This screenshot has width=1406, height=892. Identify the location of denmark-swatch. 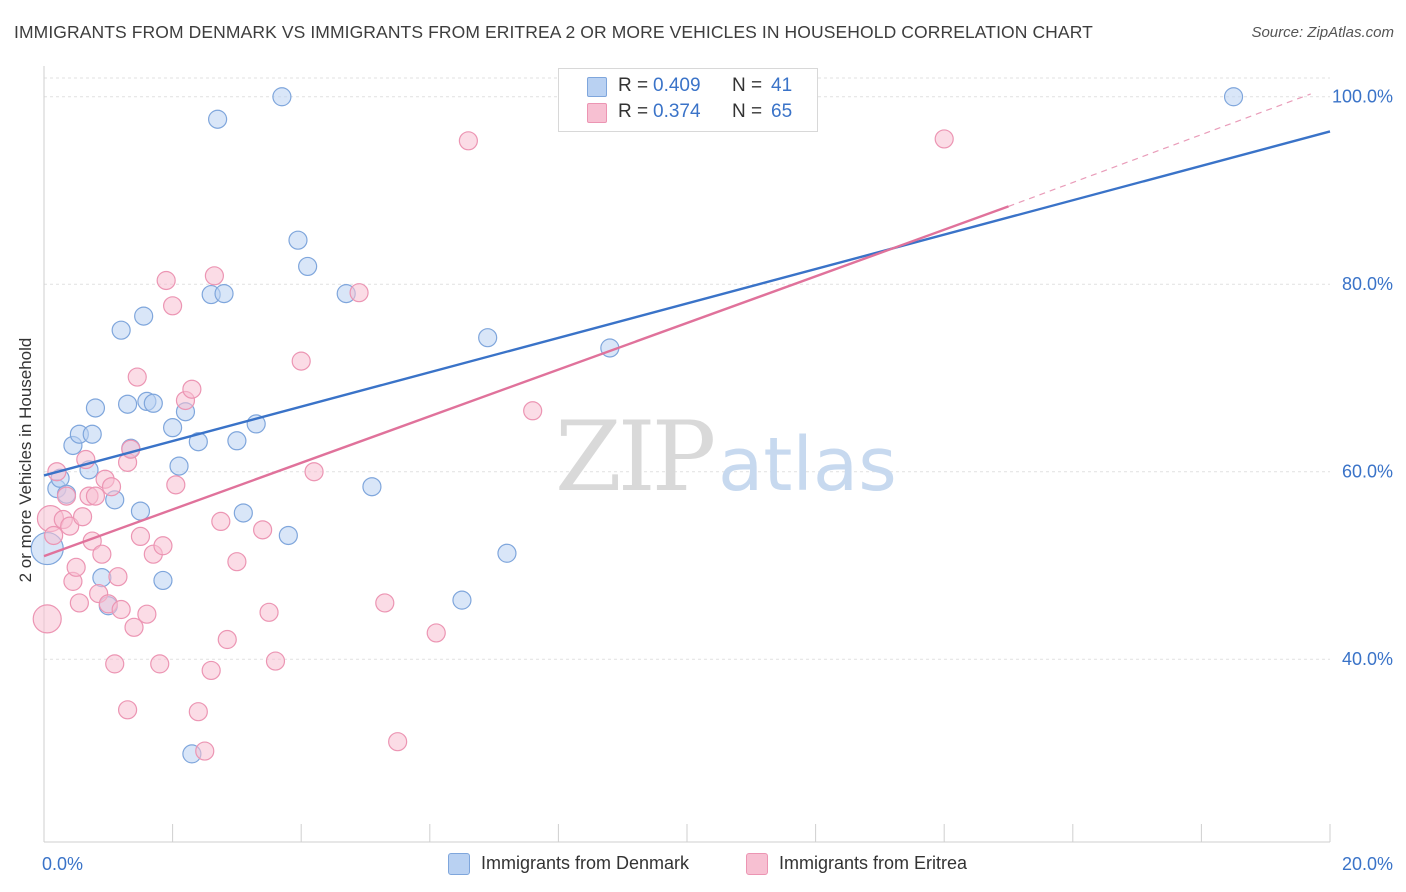
(597, 87).